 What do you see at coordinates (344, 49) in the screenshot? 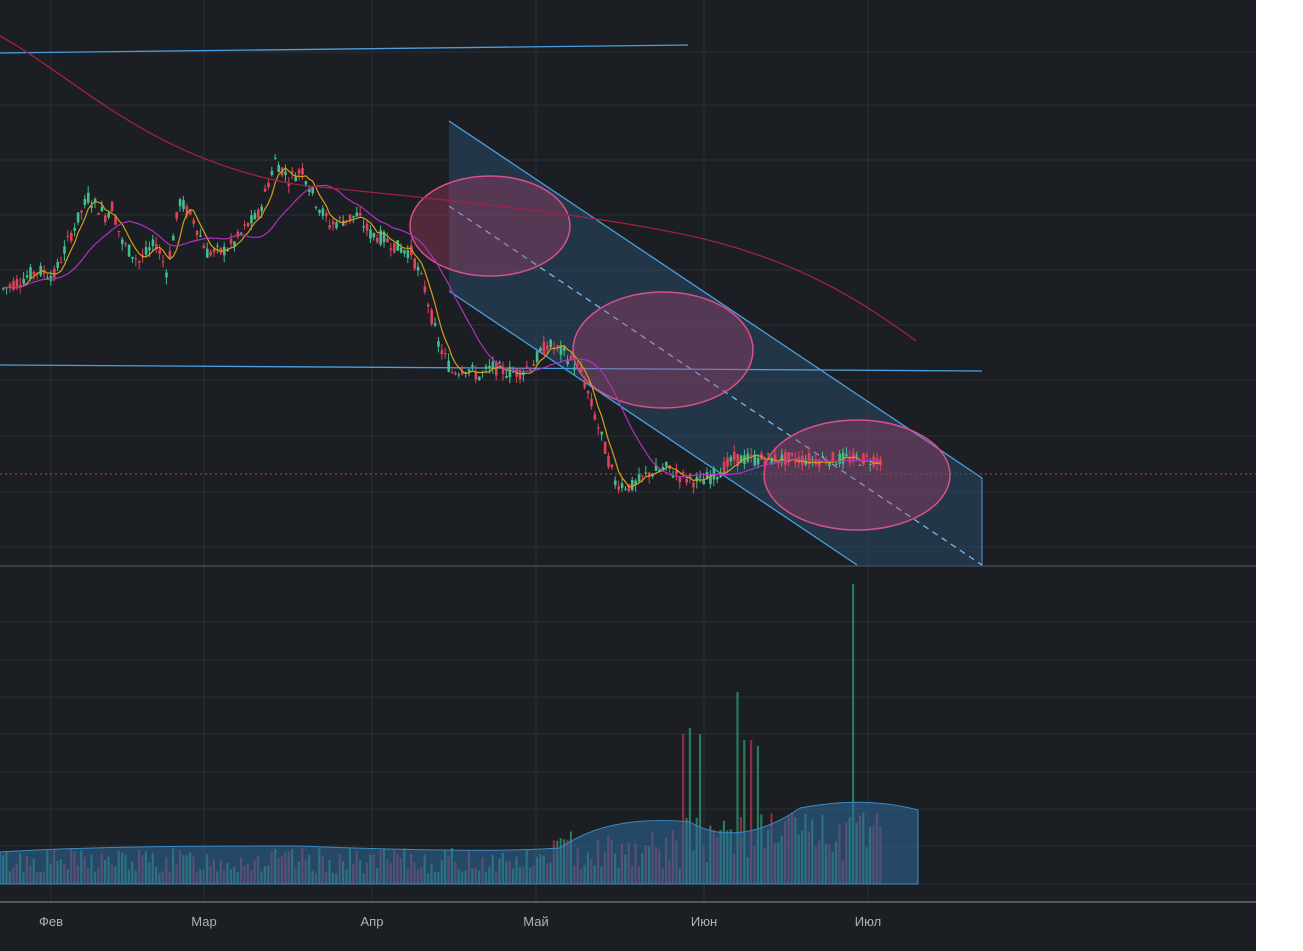
I see `horizontal-level-upper` at bounding box center [344, 49].